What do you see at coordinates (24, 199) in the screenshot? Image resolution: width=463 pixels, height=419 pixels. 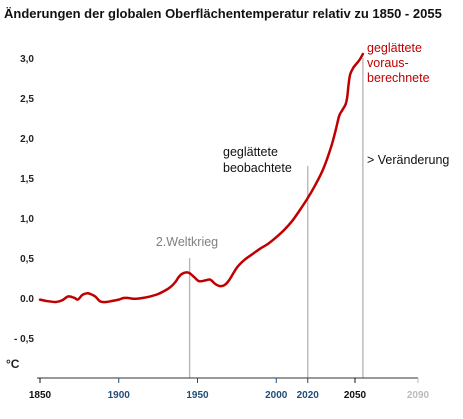 I see `y-axis-ticks: 3,0 2,5 2,0 1,5 1,0 0,5 0.0 - 0,5` at bounding box center [24, 199].